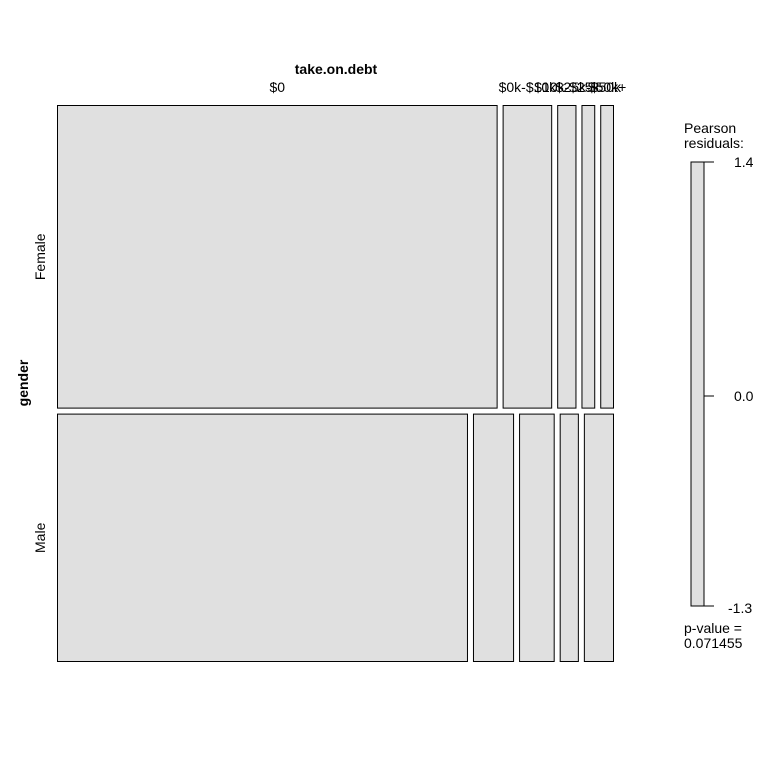 The width and height of the screenshot is (768, 768). I want to click on legend-mid-label: 0.0, so click(744, 396).